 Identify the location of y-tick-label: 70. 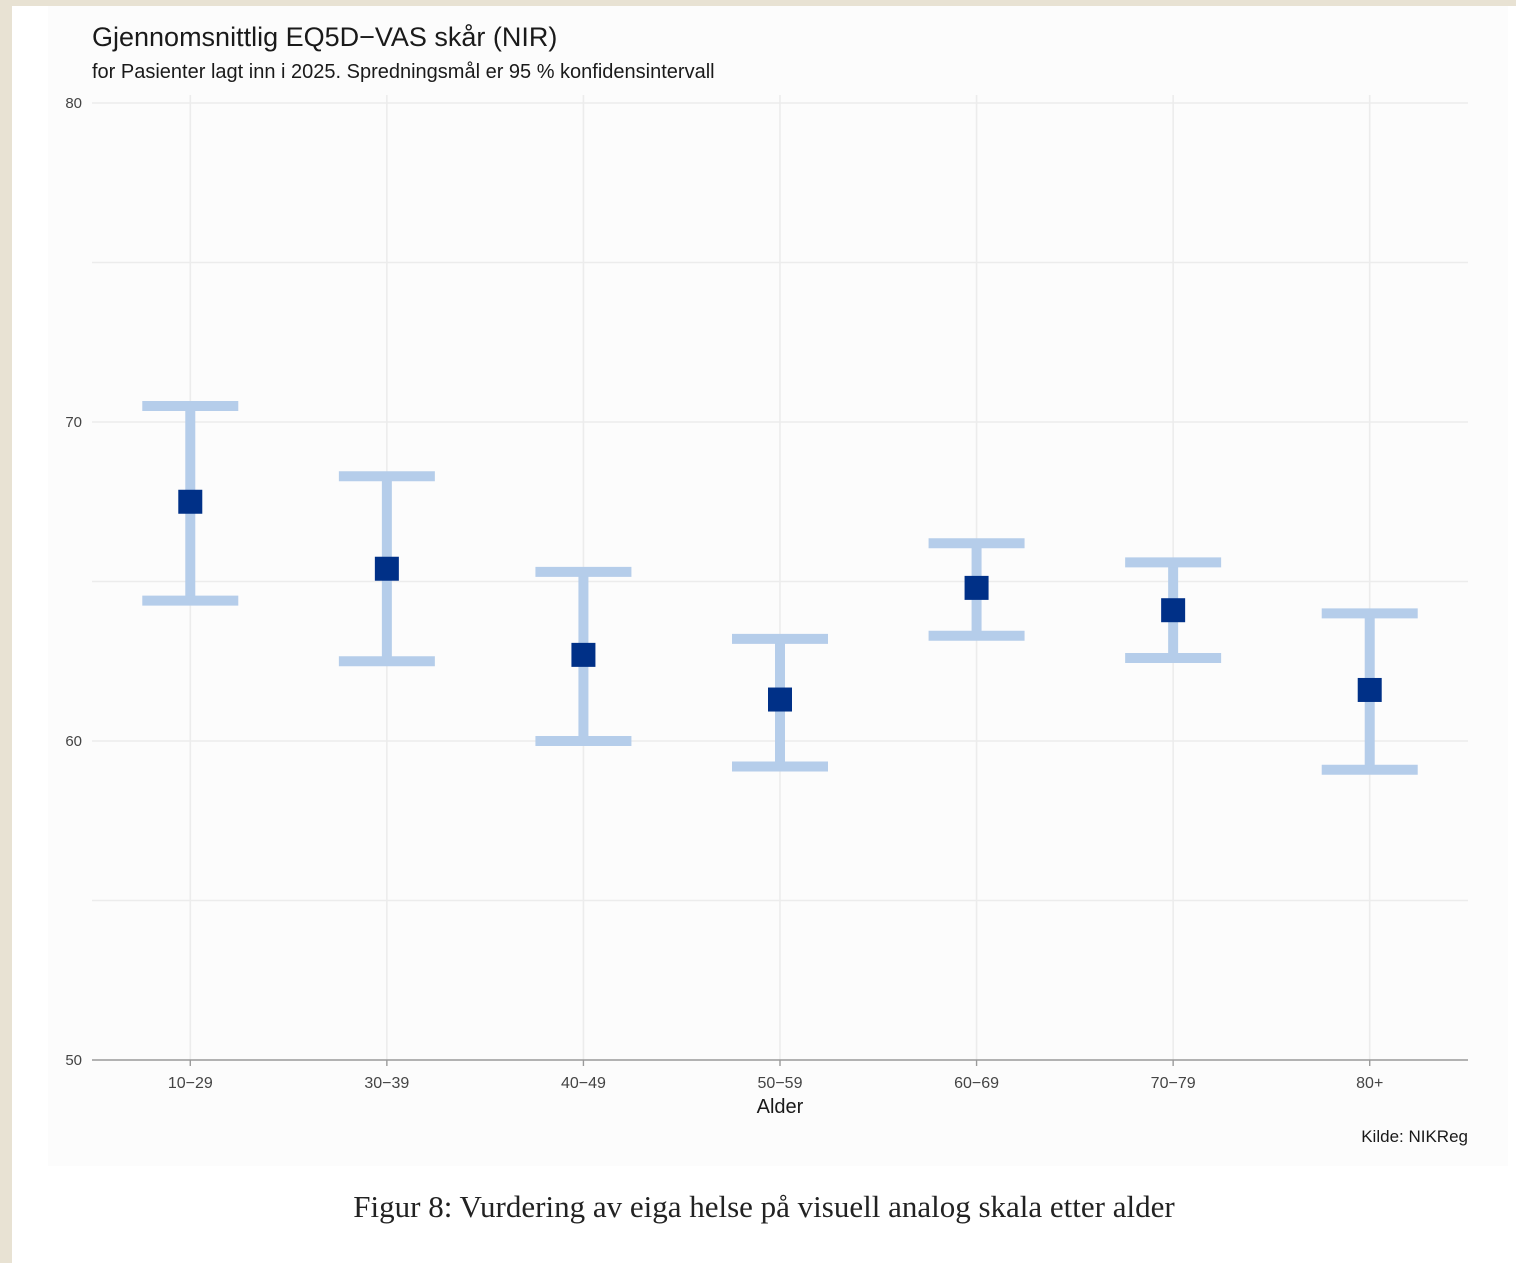
(73, 422).